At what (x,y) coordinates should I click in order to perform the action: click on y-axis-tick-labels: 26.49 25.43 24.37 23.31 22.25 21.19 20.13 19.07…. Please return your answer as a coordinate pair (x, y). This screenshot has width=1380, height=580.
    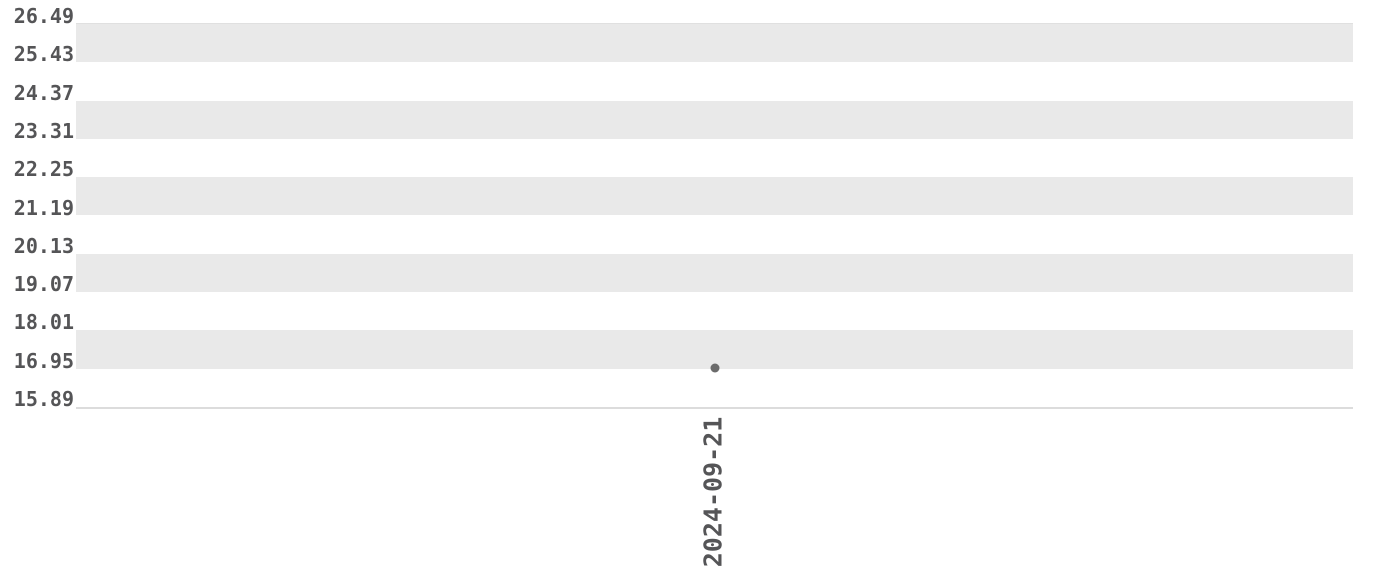
    Looking at the image, I should click on (38, 290).